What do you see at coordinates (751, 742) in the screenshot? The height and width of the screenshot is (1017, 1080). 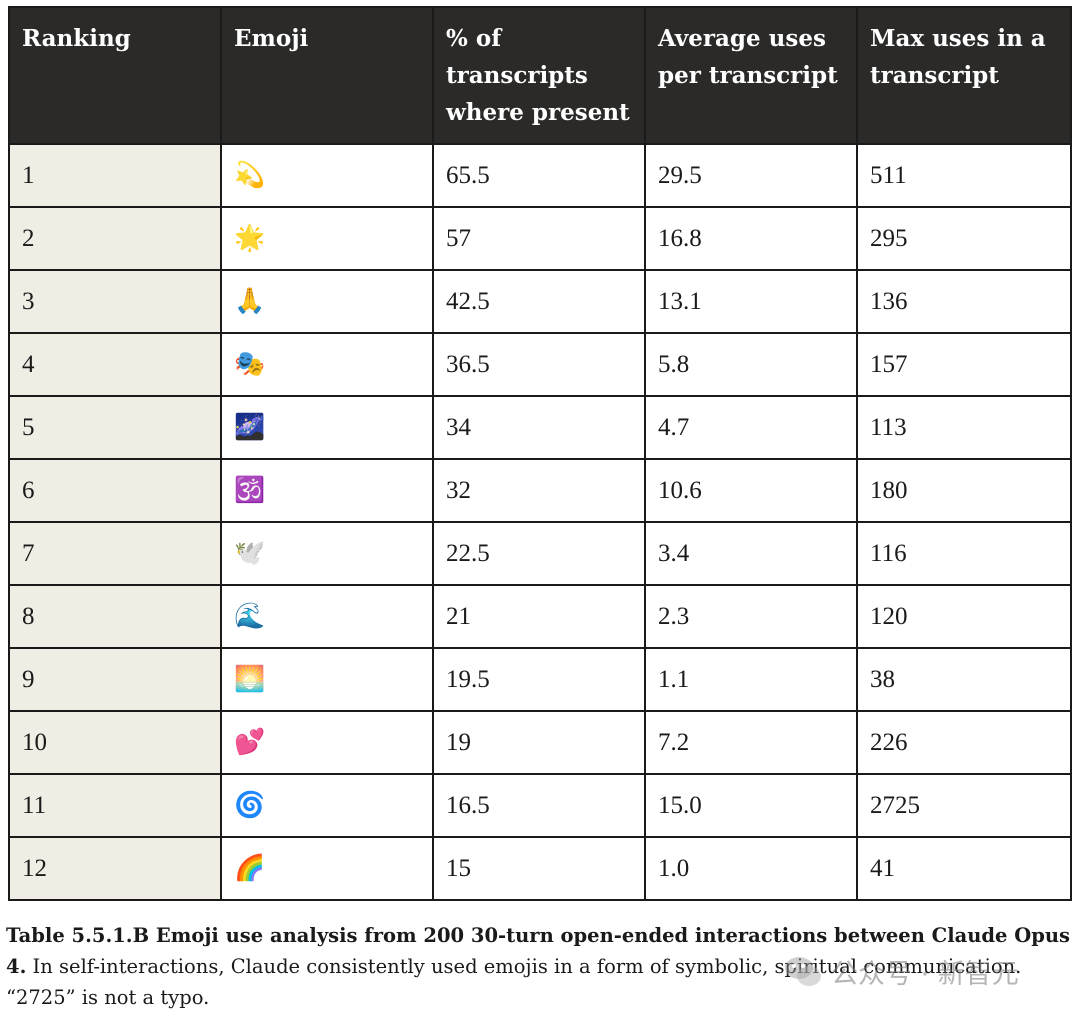 I see `average-cell: 7.2` at bounding box center [751, 742].